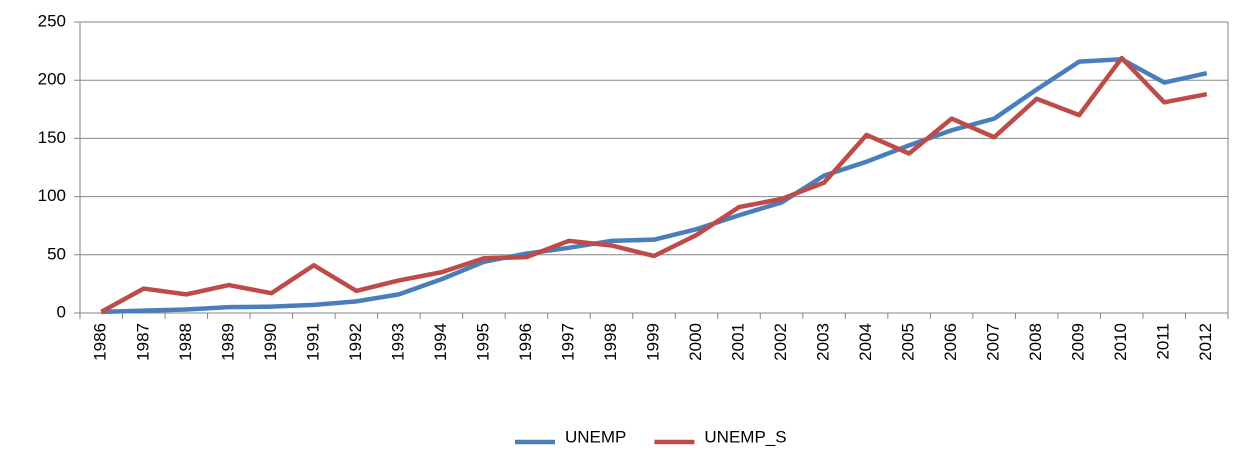  Describe the element at coordinates (695, 342) in the screenshot. I see `x-tick-label: 2000` at that location.